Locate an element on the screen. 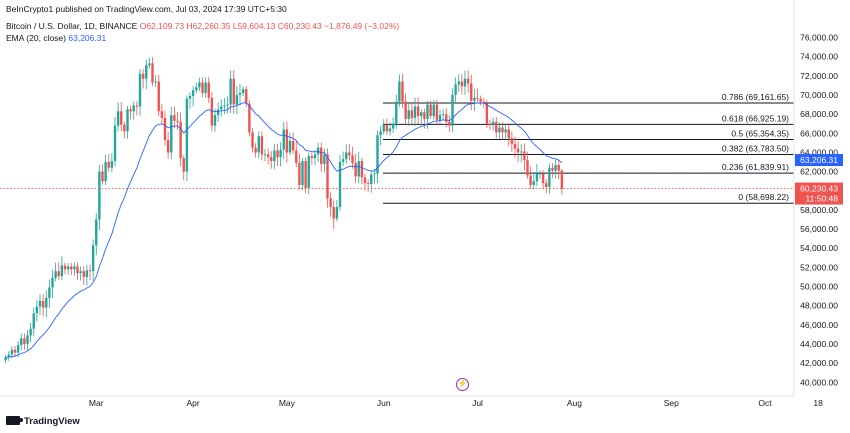  y-tick-label: 46,000.00 is located at coordinates (819, 325).